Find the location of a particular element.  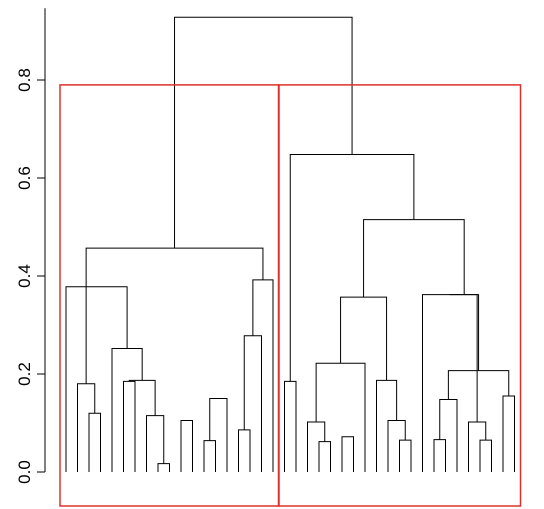

y-axis: 0.0 0.2 0.4 0.6 0.8 is located at coordinates (30, 246).